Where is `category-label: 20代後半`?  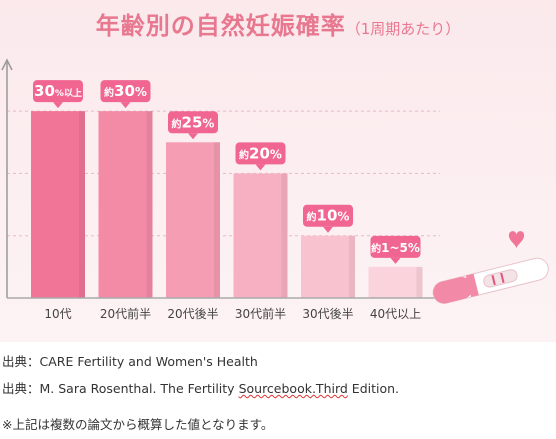
category-label: 20代後半 is located at coordinates (192, 314).